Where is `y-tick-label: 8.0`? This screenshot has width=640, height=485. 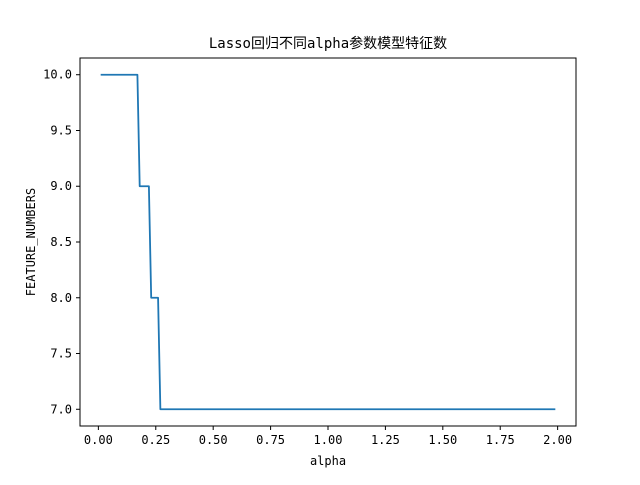 y-tick-label: 8.0 is located at coordinates (61, 298).